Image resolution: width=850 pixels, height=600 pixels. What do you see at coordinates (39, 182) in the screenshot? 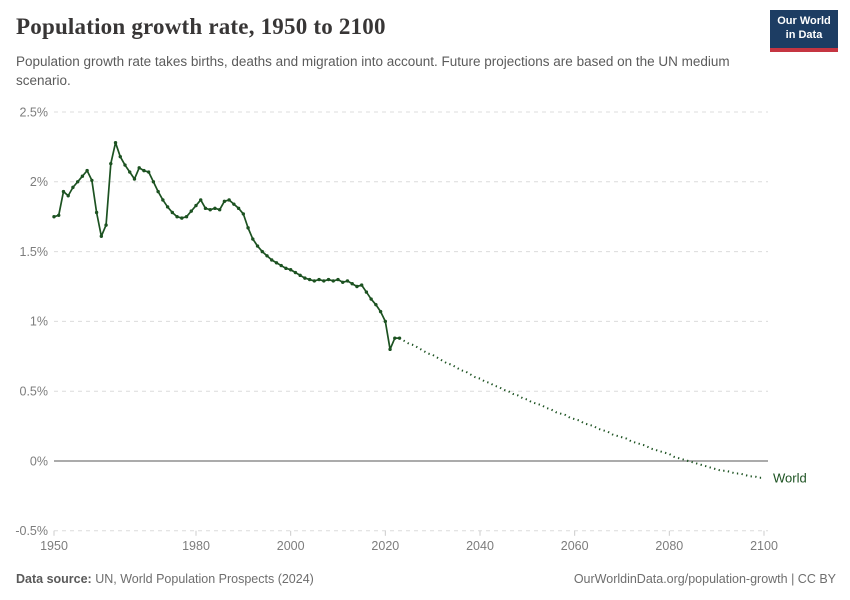
I see `y-tick-label: 2%` at bounding box center [39, 182].